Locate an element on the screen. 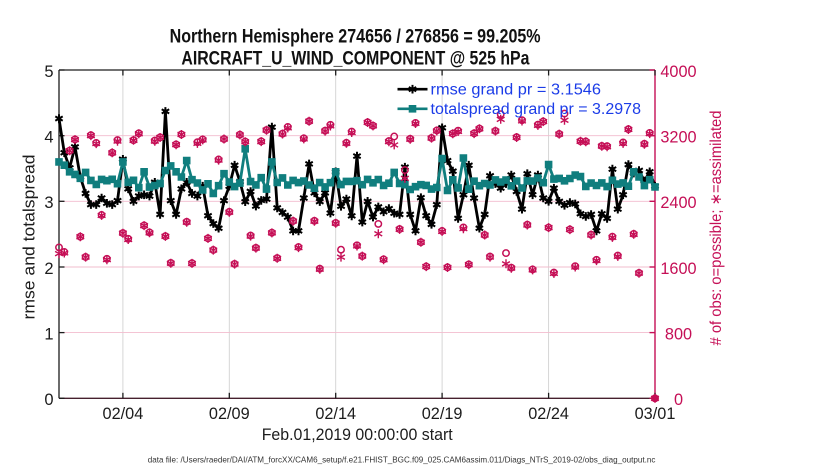  svg-text: 02/14 is located at coordinates (335, 414).